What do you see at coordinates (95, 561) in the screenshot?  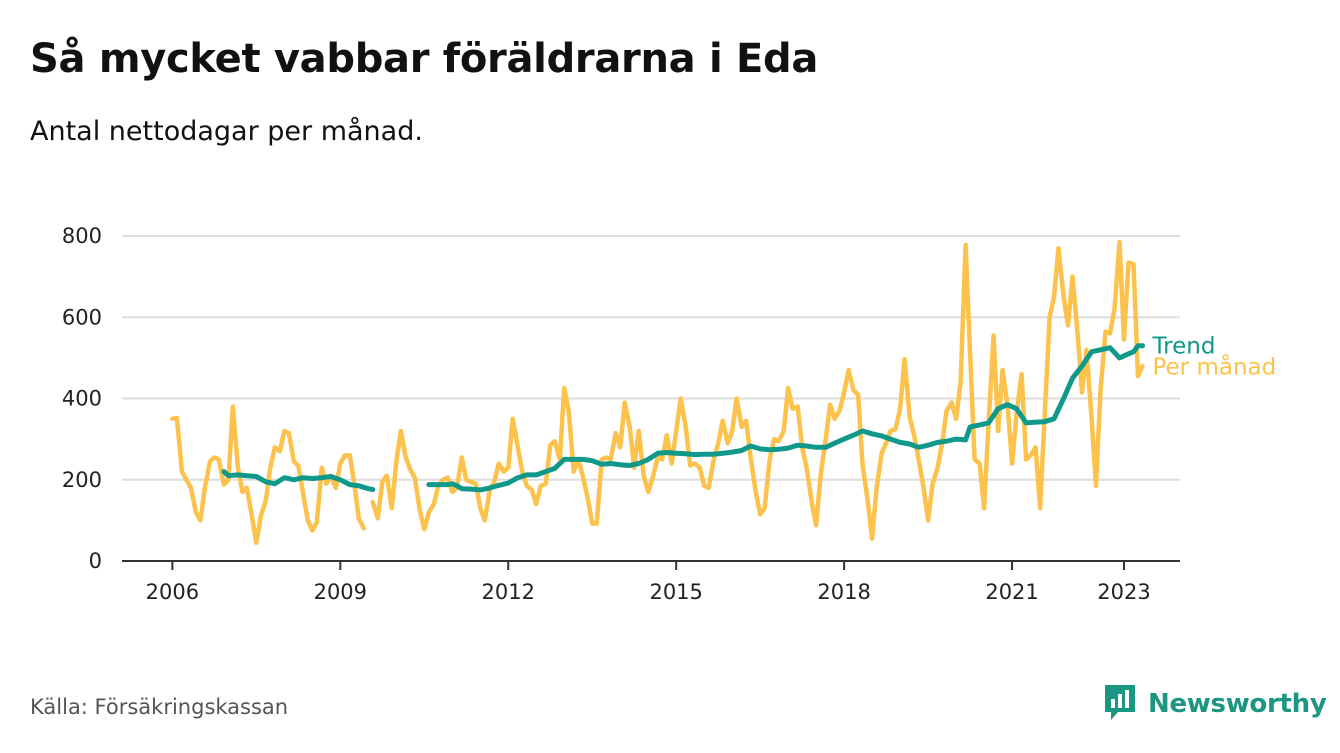 I see `y-tick-label: 0` at bounding box center [95, 561].